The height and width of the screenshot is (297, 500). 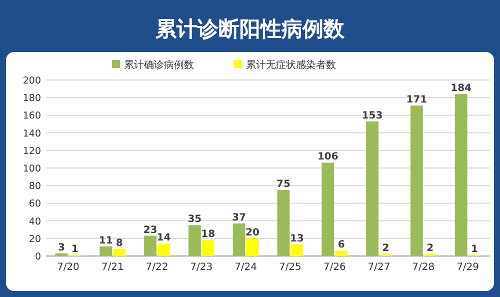 What do you see at coordinates (283, 184) in the screenshot?
I see `data-label: 75` at bounding box center [283, 184].